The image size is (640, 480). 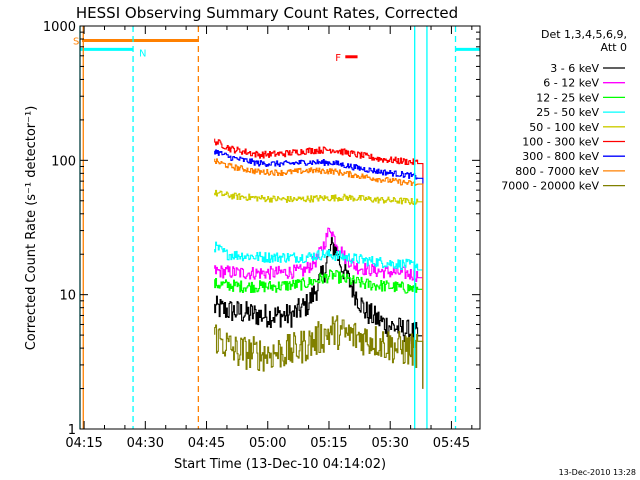 I want to click on legend-label-8: 800 - 7000 keV, so click(x=557, y=171).